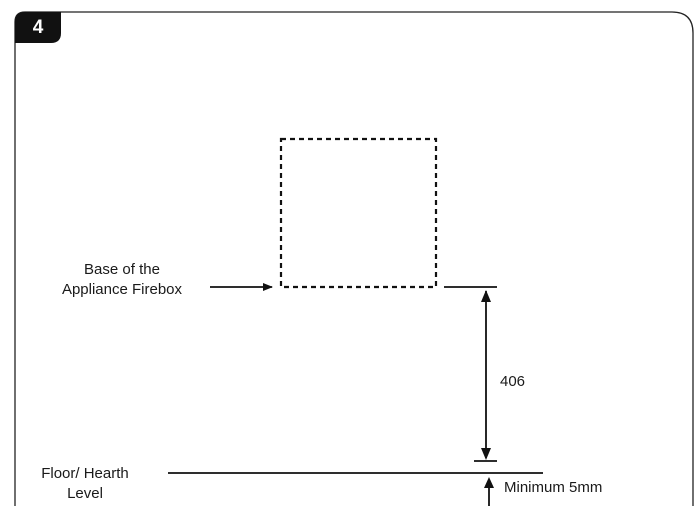 The image size is (699, 506). Describe the element at coordinates (513, 381) in the screenshot. I see `dimension-label: 406` at that location.